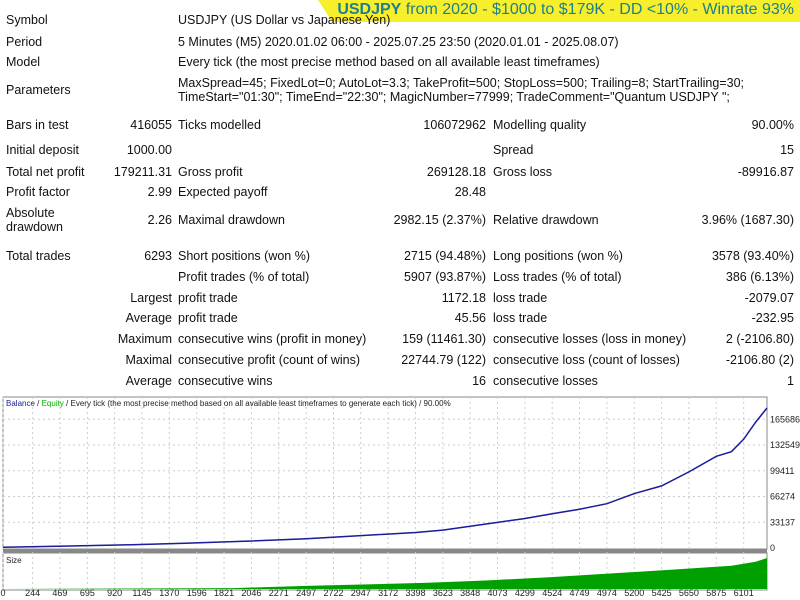 This screenshot has width=800, height=600. What do you see at coordinates (38, 403) in the screenshot?
I see `legend-sep: /` at bounding box center [38, 403].